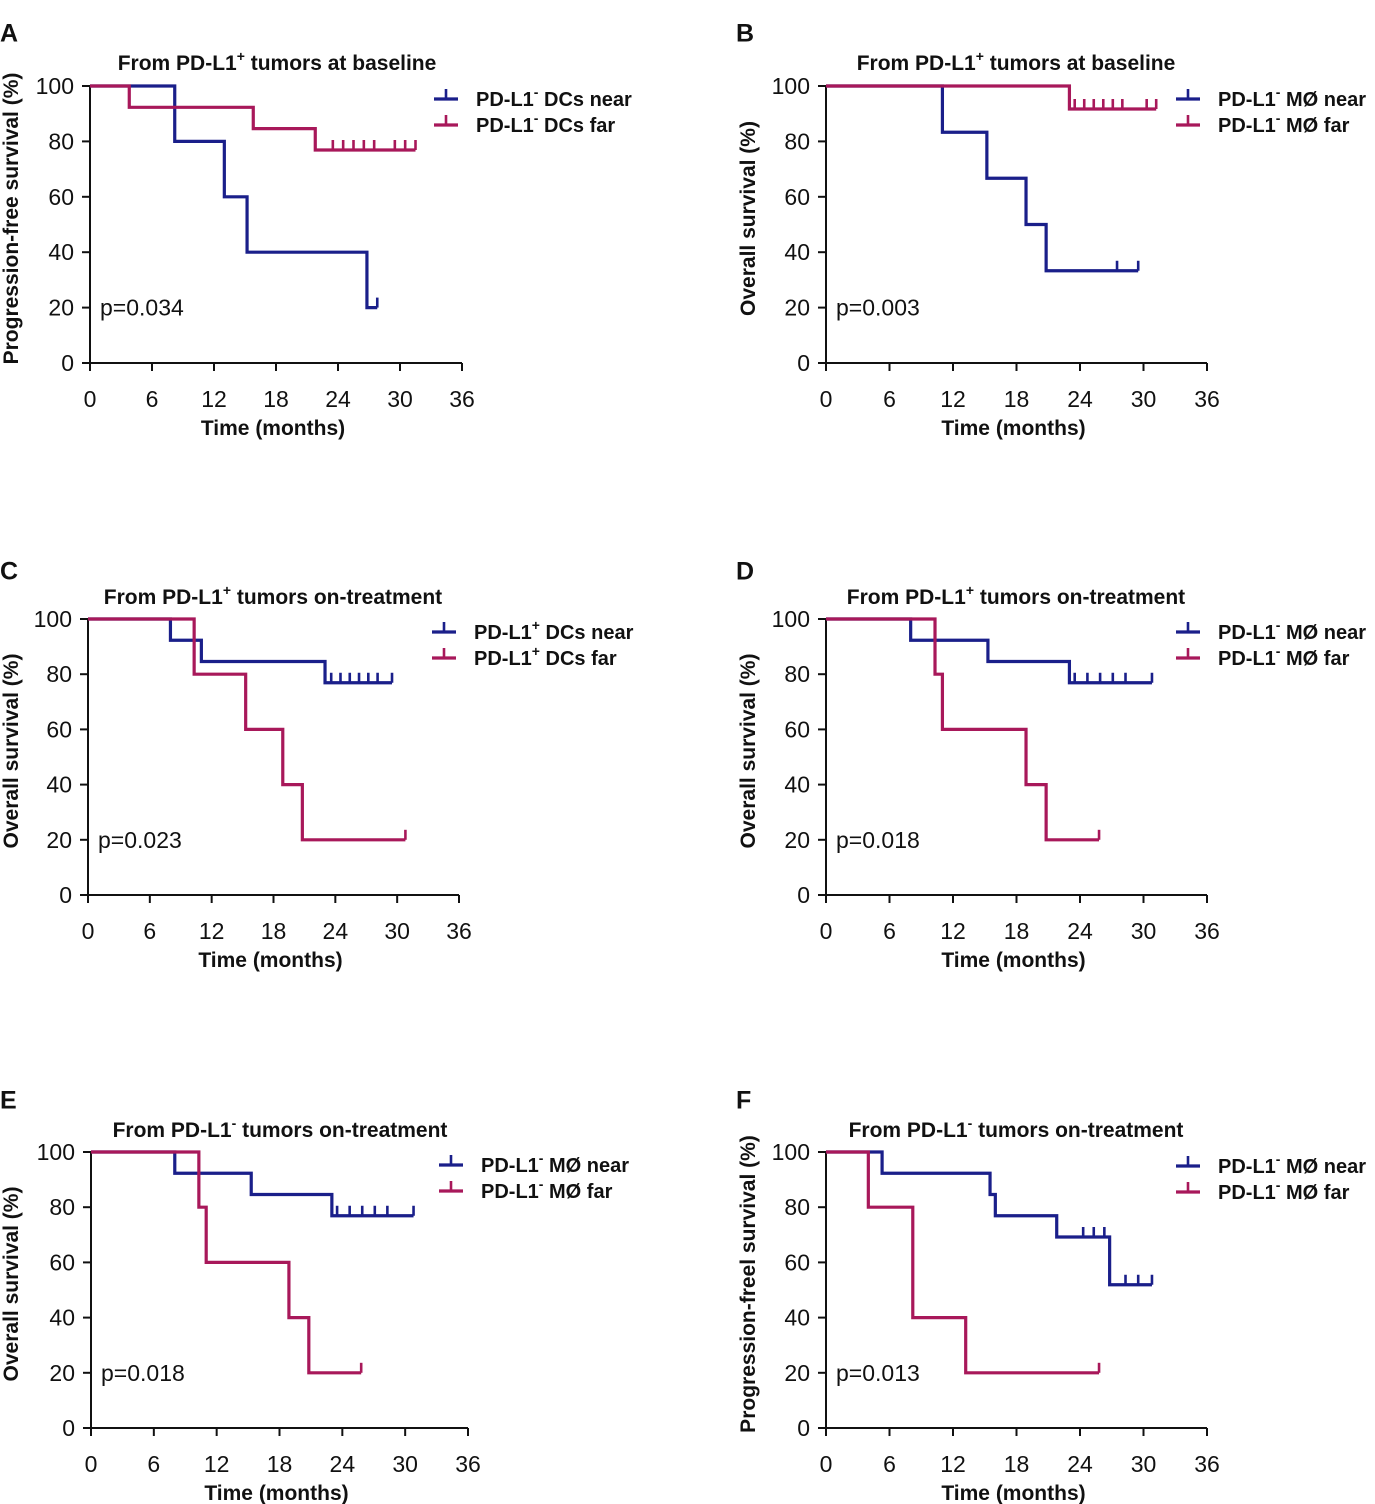  I want to click on chart-title-post: tumors on-treatment, so click(1077, 1130).